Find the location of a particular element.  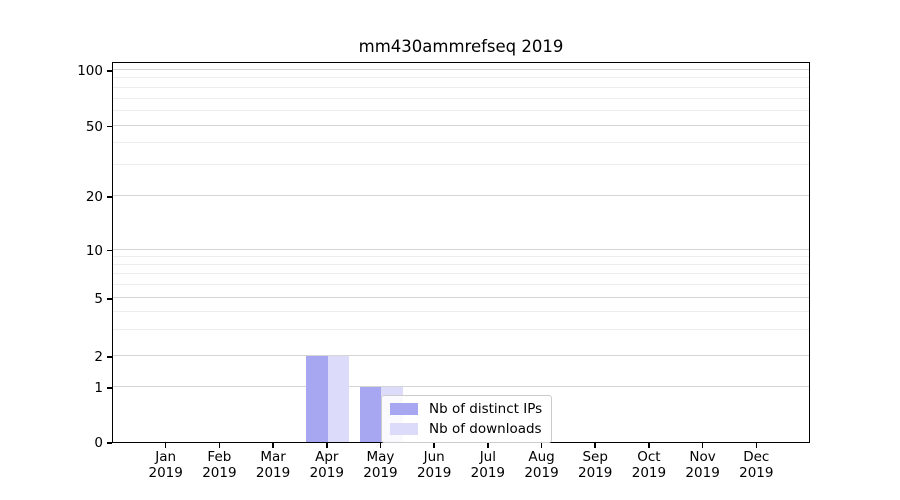

x-axis-tick-label: May 2019 is located at coordinates (380, 465).